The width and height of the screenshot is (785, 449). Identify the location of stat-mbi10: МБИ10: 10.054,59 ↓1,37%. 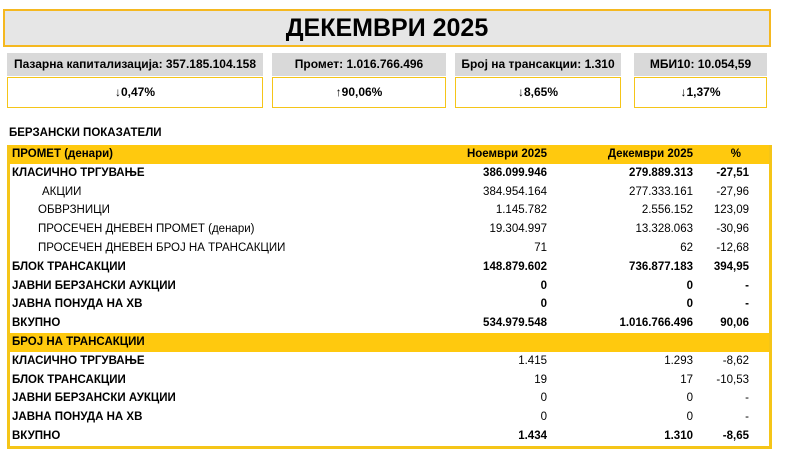
(700, 80).